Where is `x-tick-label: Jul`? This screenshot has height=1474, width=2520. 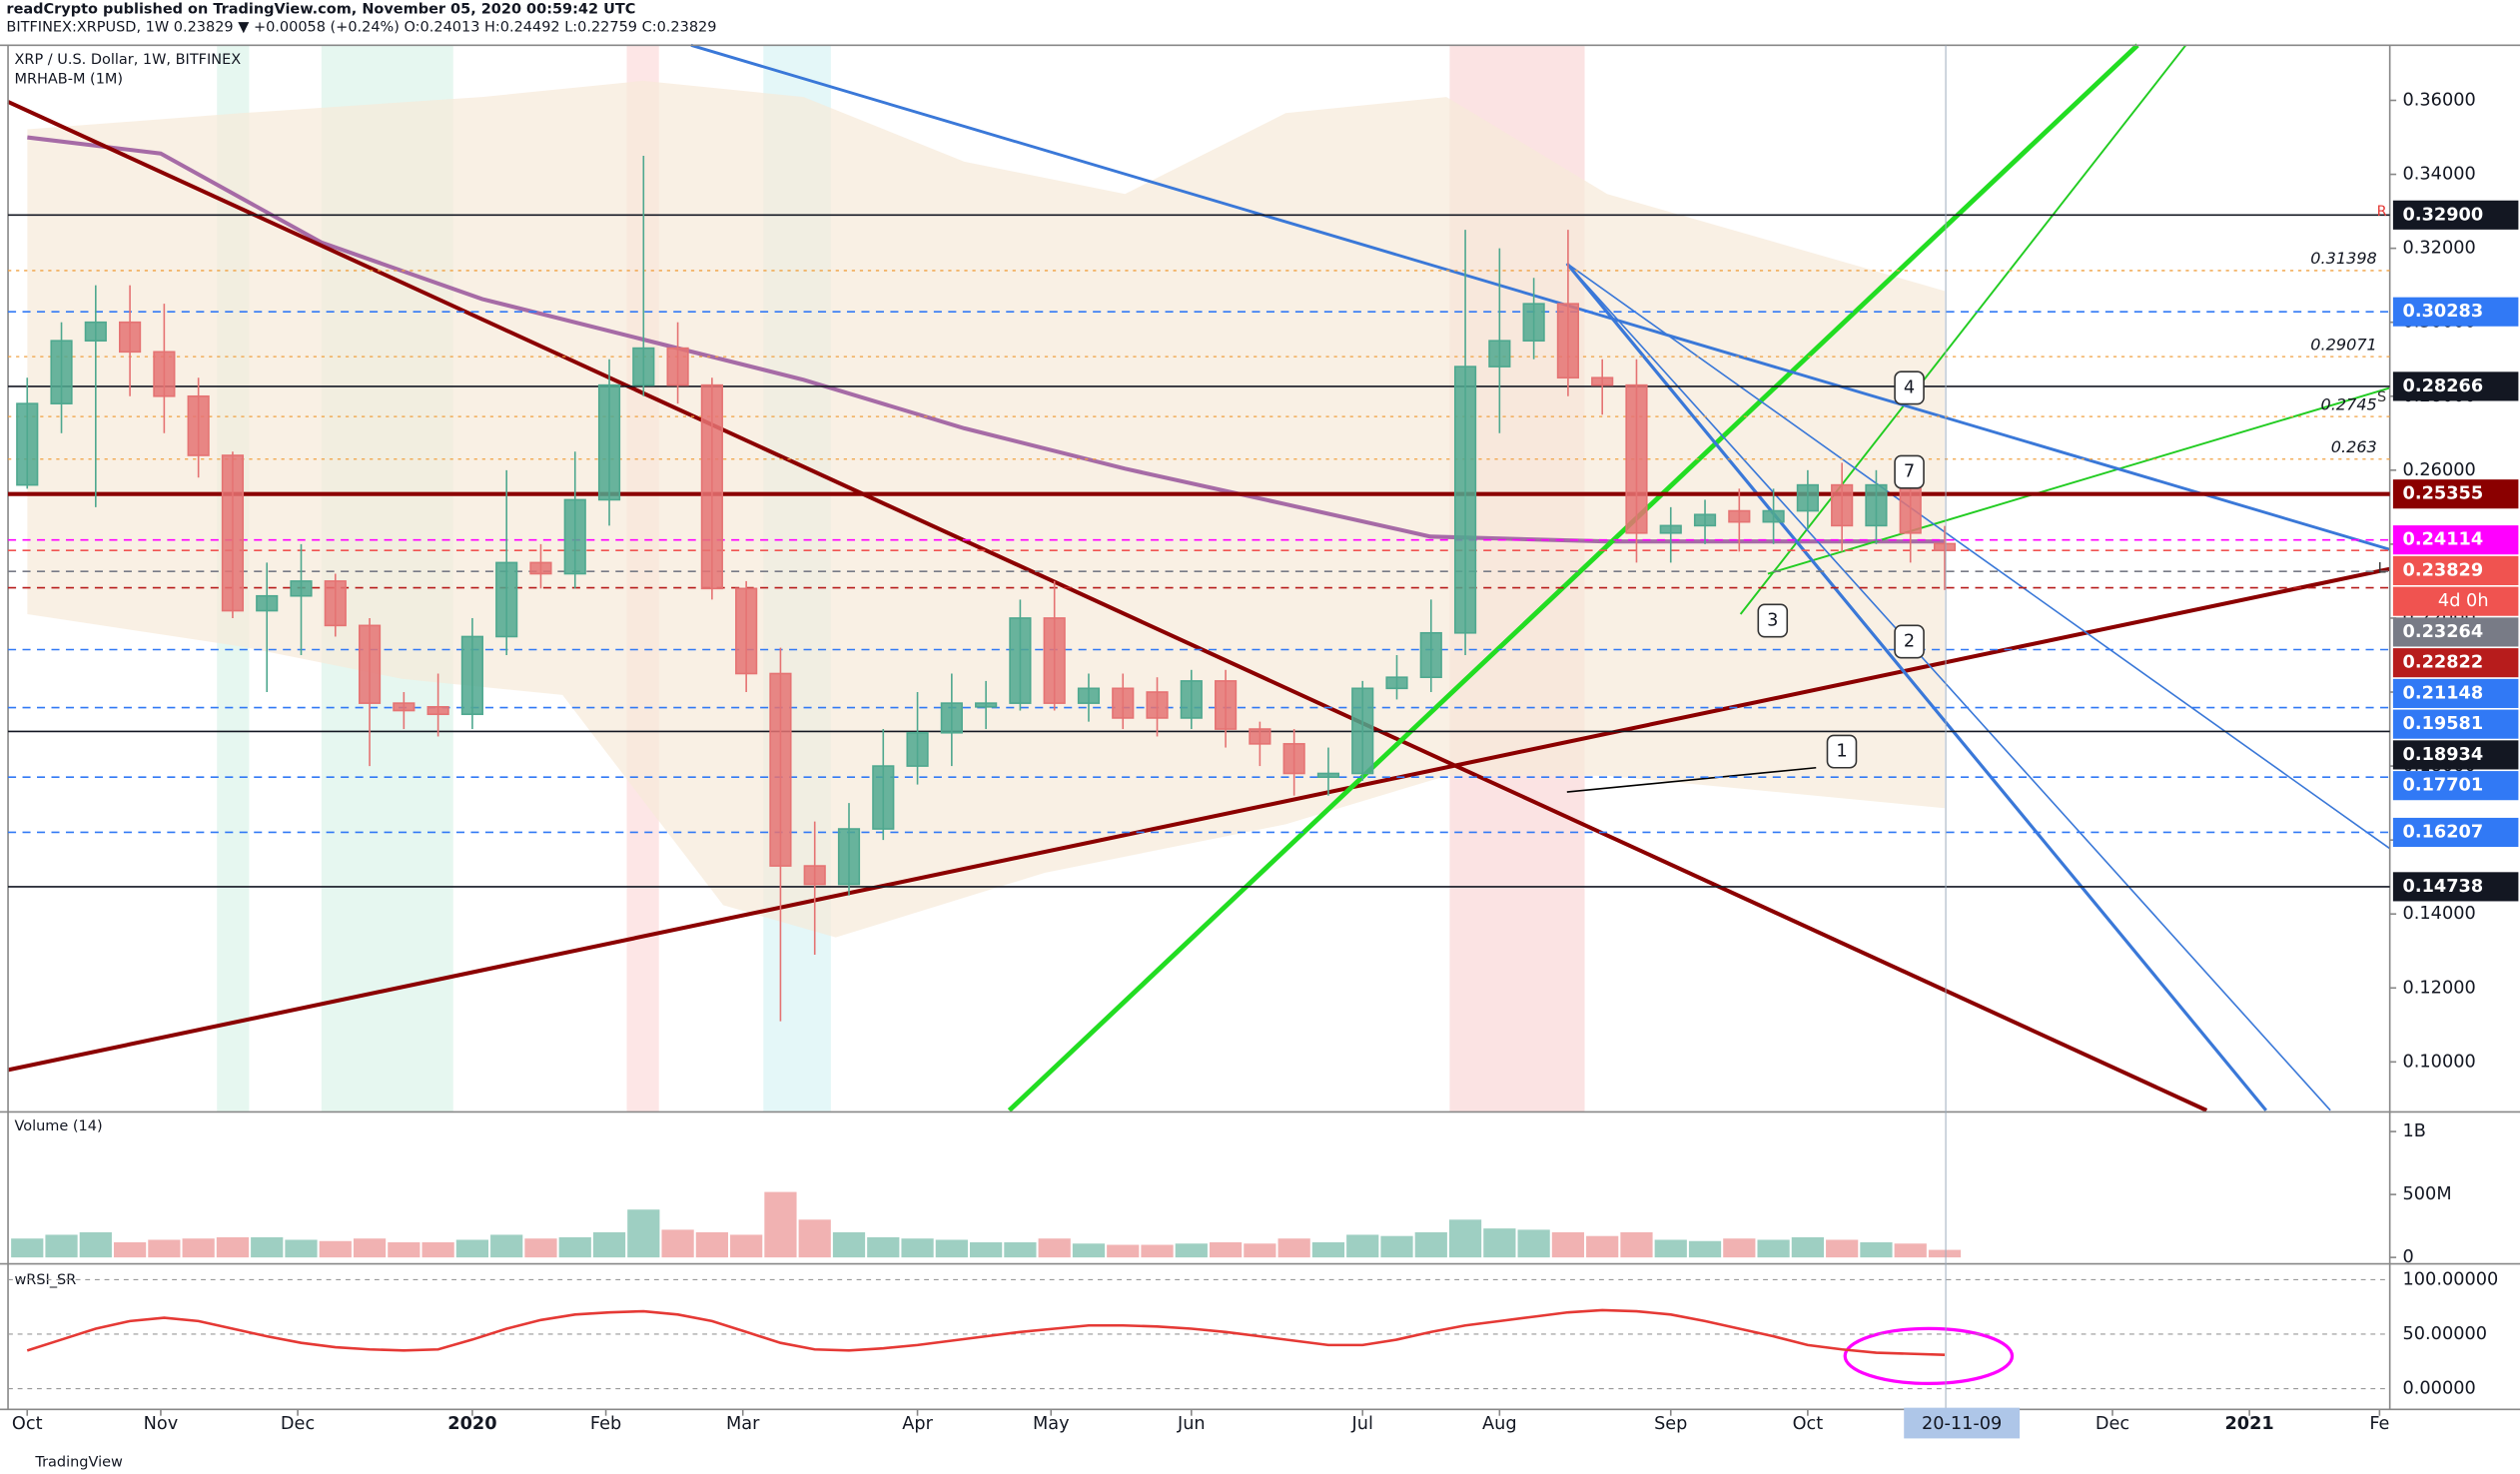 x-tick-label: Jul is located at coordinates (1362, 1424).